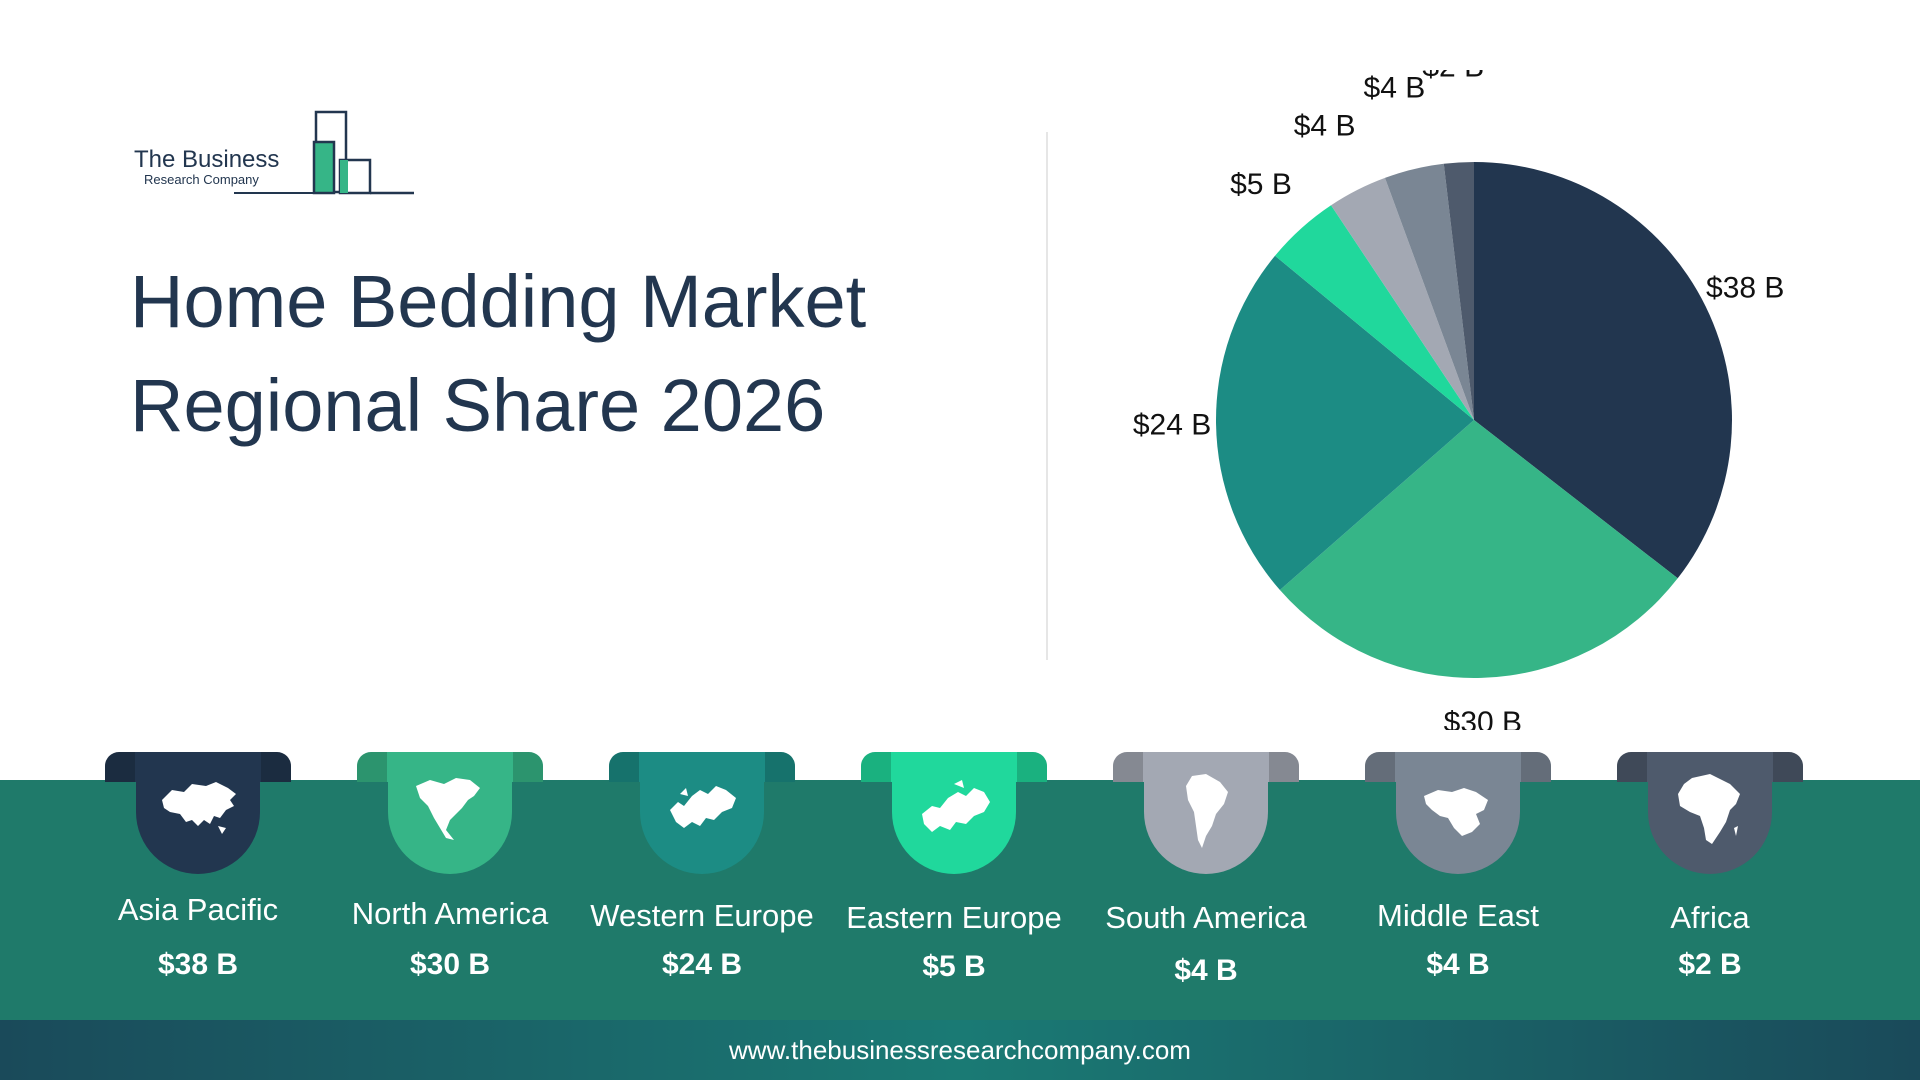  I want to click on region-name: North America, so click(450, 913).